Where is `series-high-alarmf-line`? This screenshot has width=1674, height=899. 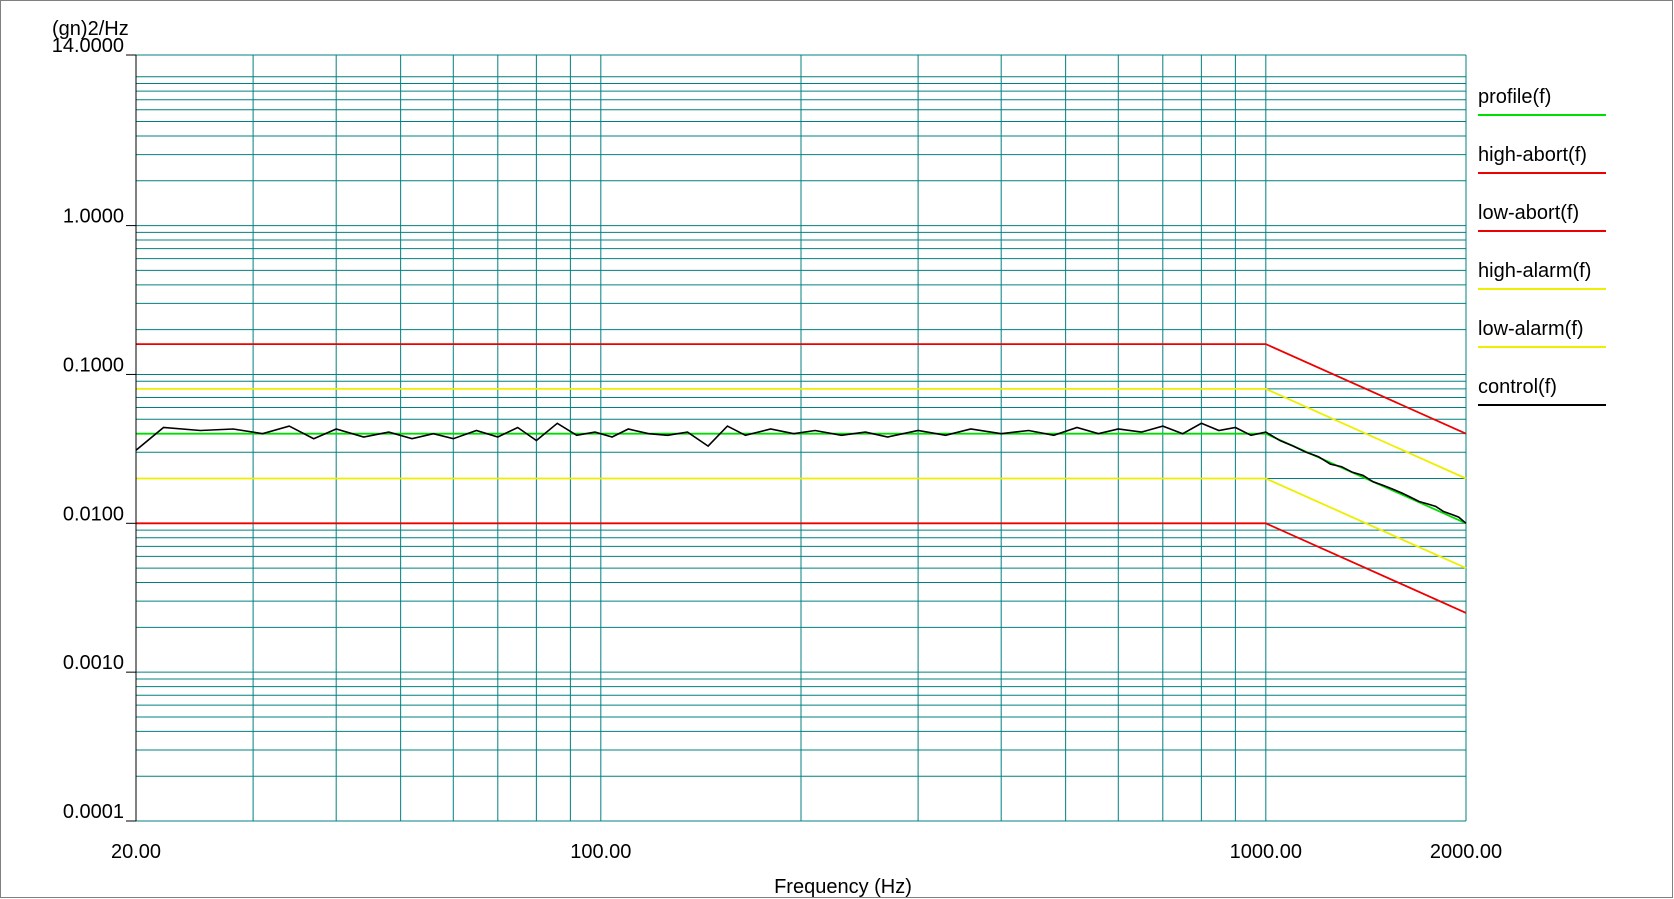 series-high-alarmf-line is located at coordinates (801, 433).